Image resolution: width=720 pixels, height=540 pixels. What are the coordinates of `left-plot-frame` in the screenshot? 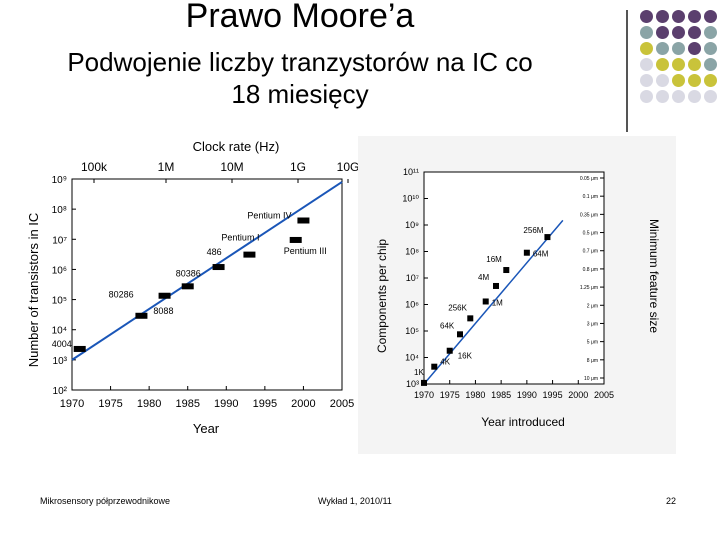 It's located at (207, 284).